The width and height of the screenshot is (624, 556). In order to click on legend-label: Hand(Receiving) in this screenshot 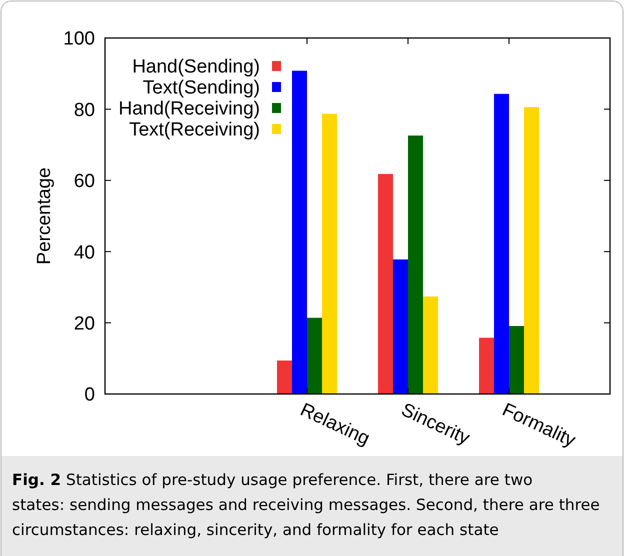, I will do `click(189, 109)`.